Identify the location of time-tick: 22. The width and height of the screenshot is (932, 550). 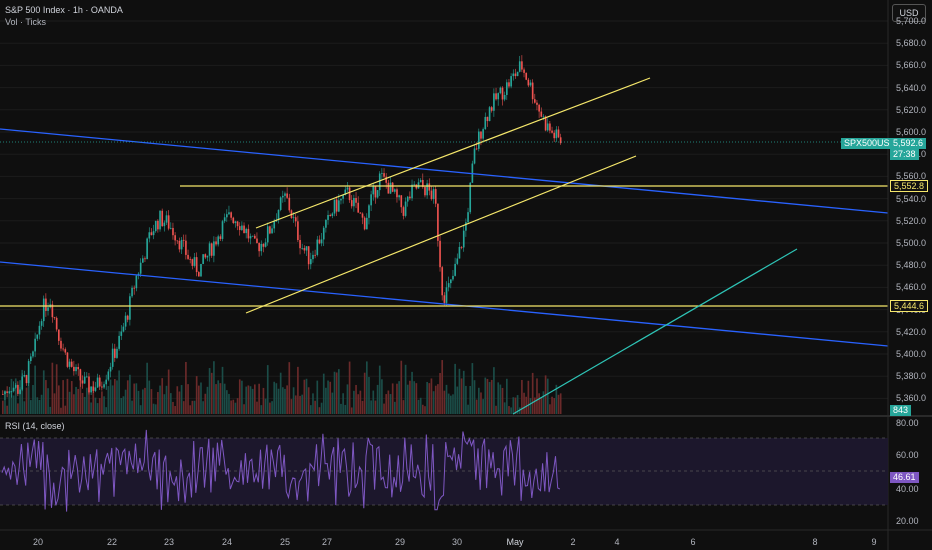
(112, 542).